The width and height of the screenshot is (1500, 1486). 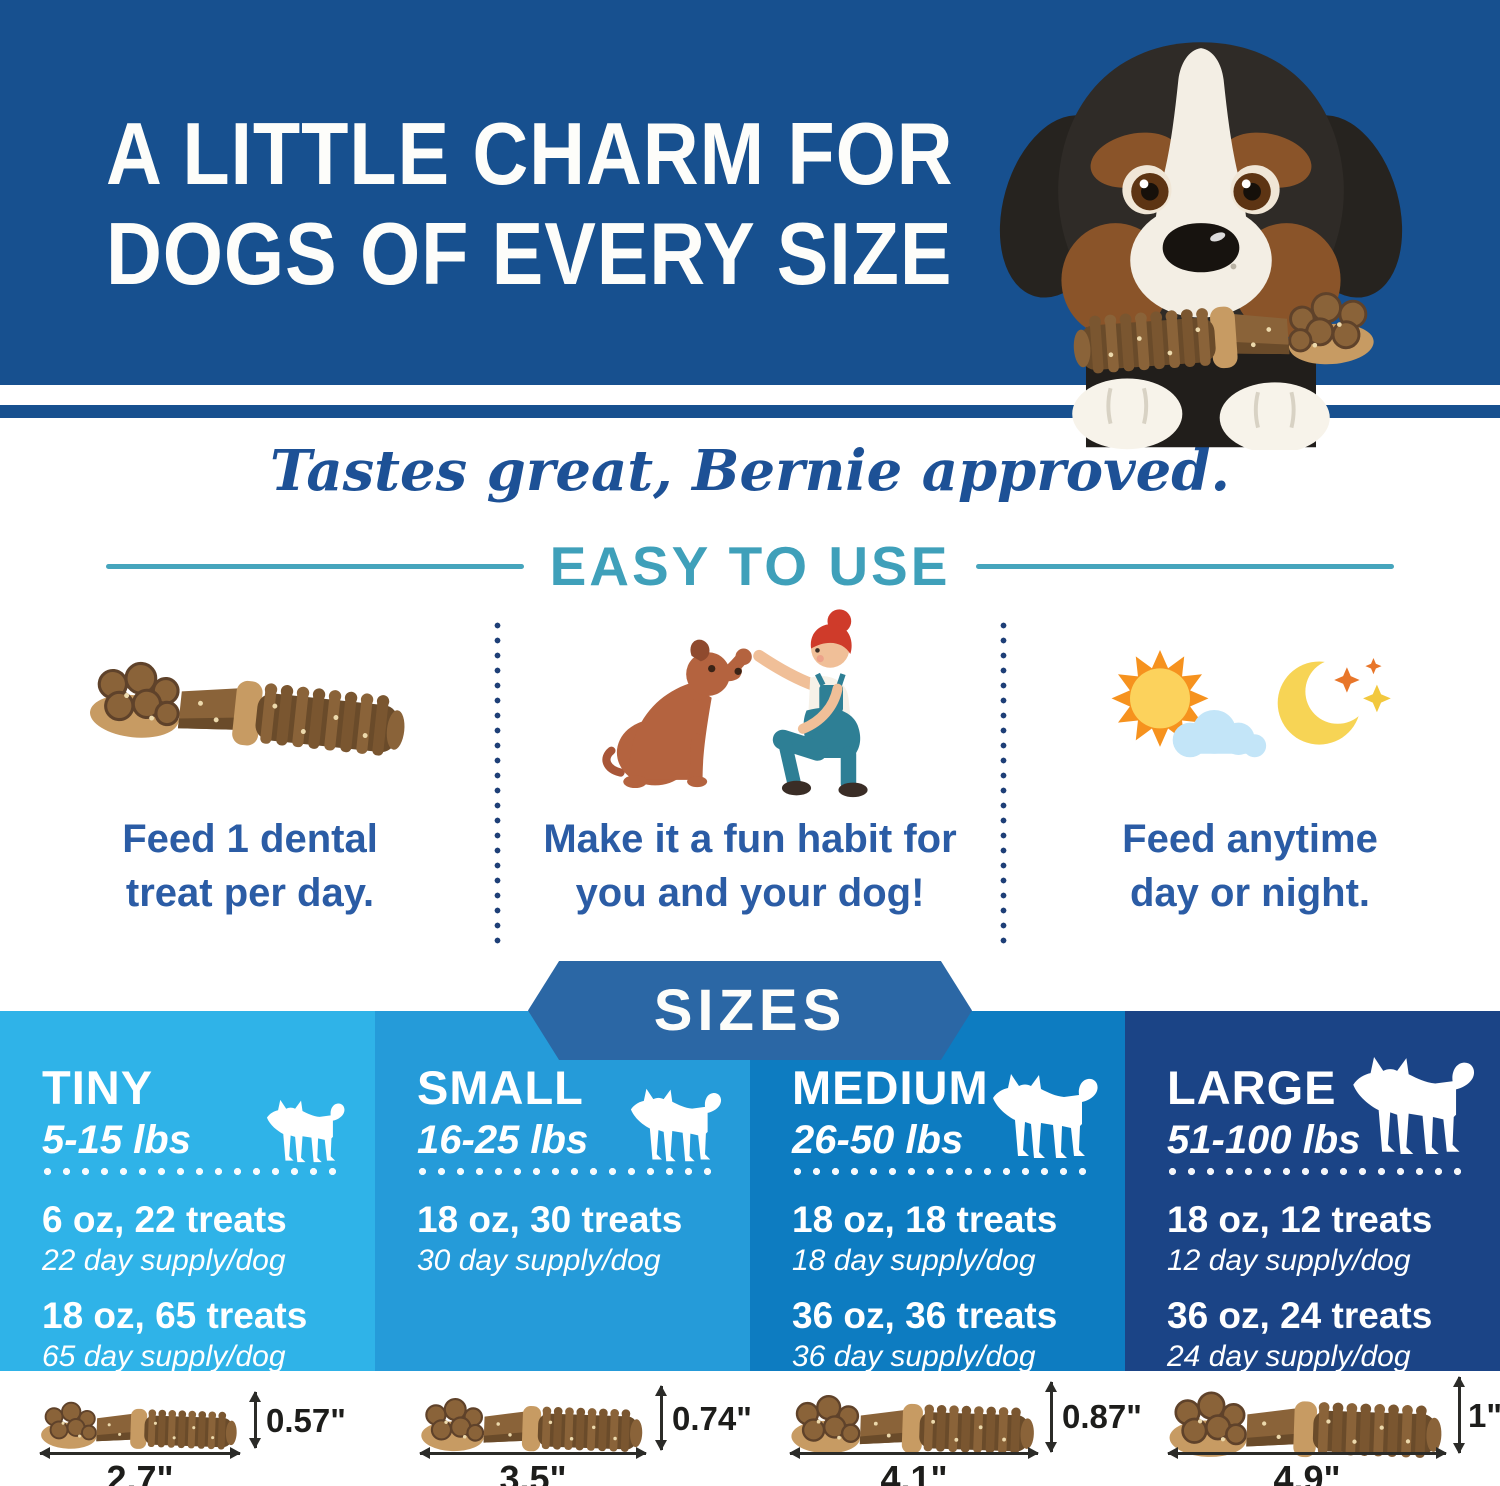 What do you see at coordinates (925, 1219) in the screenshot?
I see `pack-option: 18 oz, 18 treats` at bounding box center [925, 1219].